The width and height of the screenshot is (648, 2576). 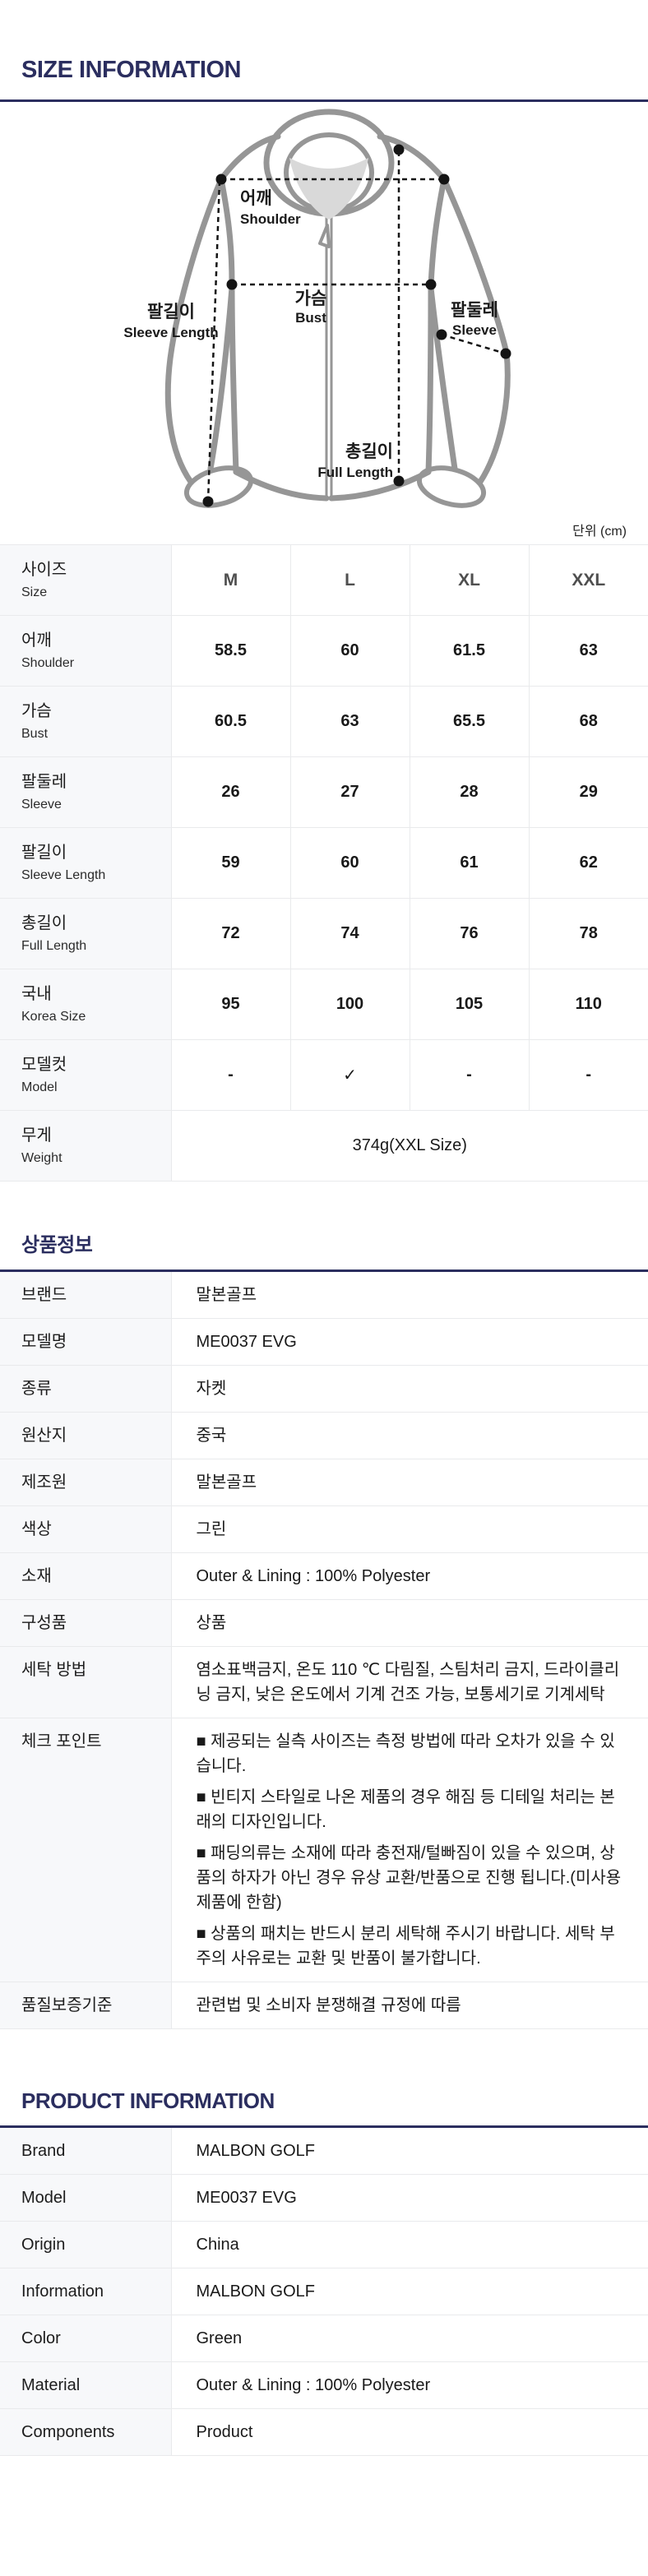 What do you see at coordinates (86, 2291) in the screenshot?
I see `row-label: Information` at bounding box center [86, 2291].